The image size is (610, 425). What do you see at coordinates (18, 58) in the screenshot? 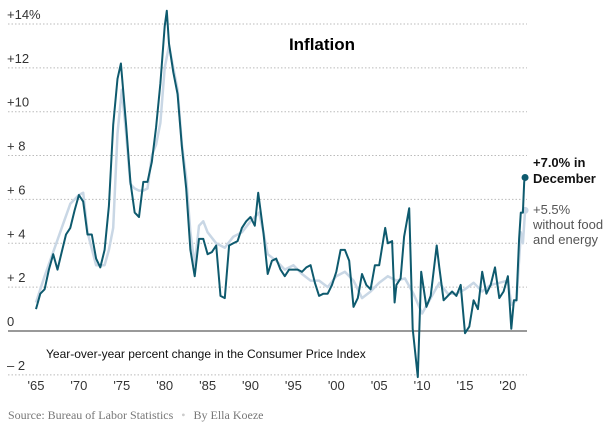
I see `y-tick-label: +12` at bounding box center [18, 58].